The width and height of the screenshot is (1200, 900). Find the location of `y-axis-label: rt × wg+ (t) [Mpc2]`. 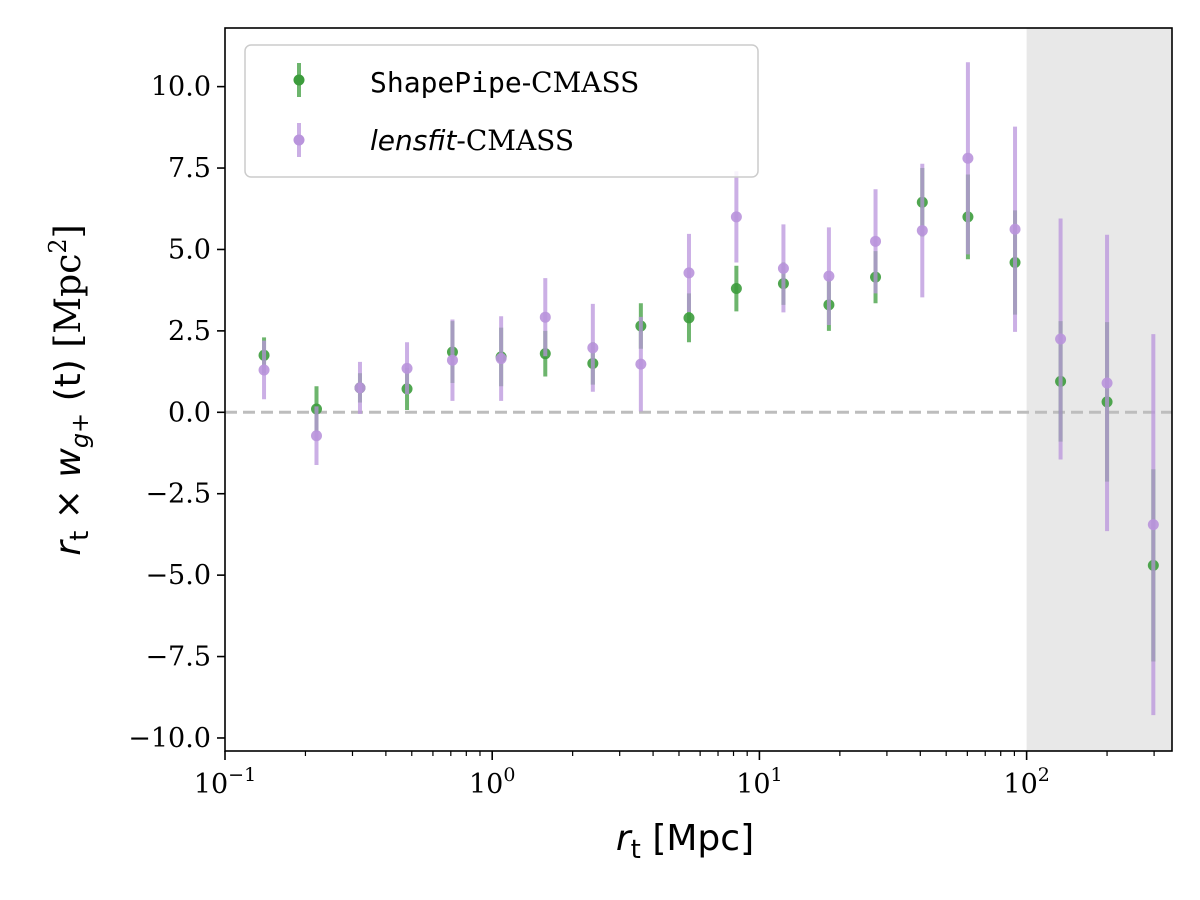

y-axis-label: rt × wg+ (t) [Mpc2] is located at coordinates (69, 389).